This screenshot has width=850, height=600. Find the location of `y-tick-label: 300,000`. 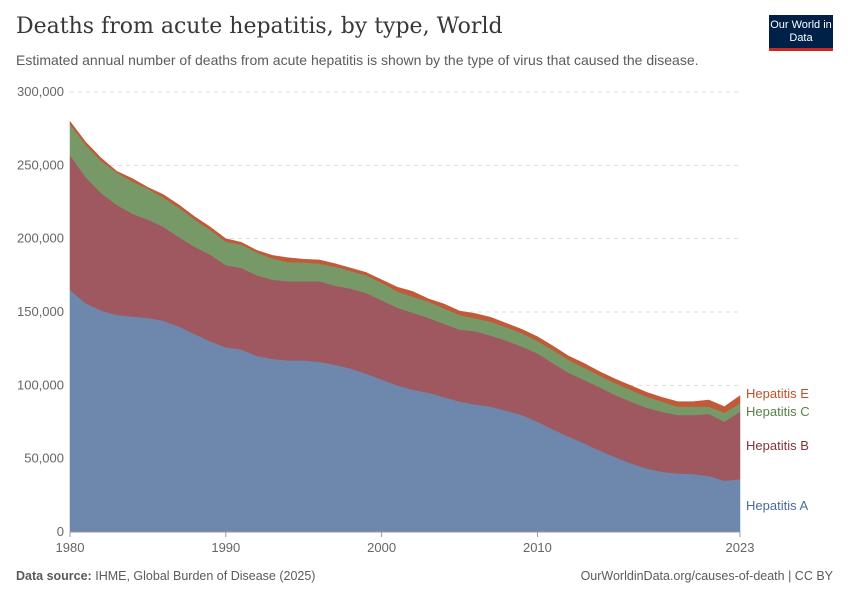

y-tick-label: 300,000 is located at coordinates (40, 91).